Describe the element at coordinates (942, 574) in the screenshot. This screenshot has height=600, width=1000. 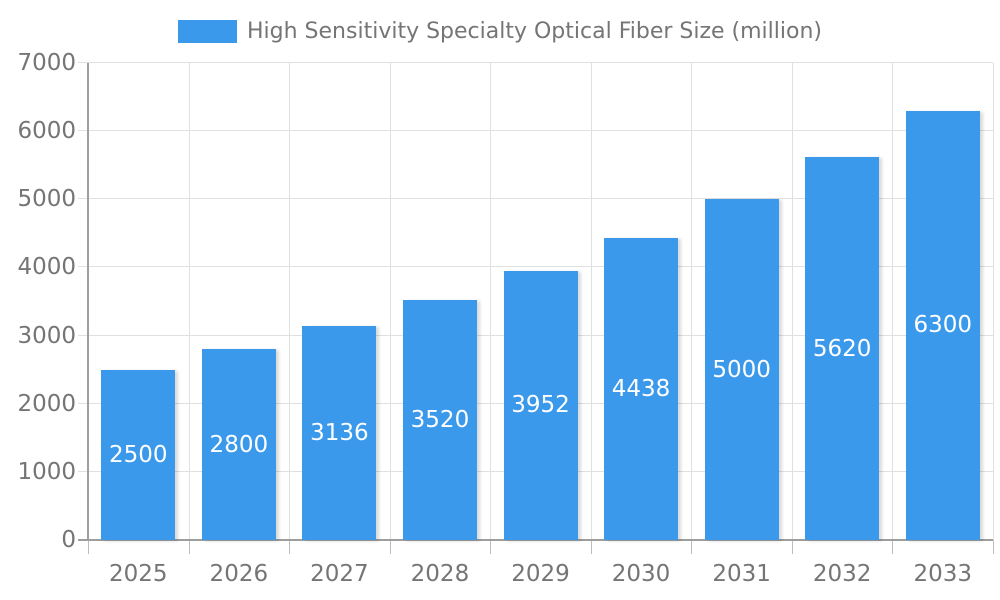
I see `x-axis-label: 2033` at that location.